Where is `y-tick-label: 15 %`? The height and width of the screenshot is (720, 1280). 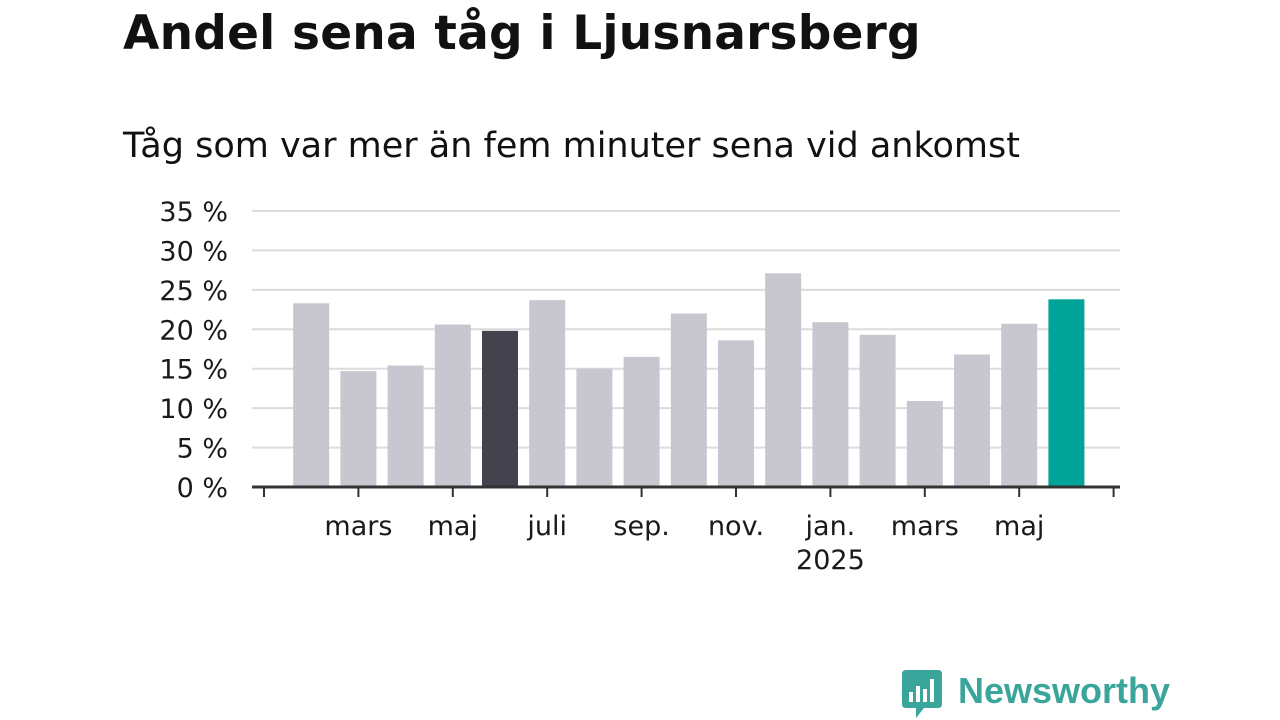 y-tick-label: 15 % is located at coordinates (193, 370).